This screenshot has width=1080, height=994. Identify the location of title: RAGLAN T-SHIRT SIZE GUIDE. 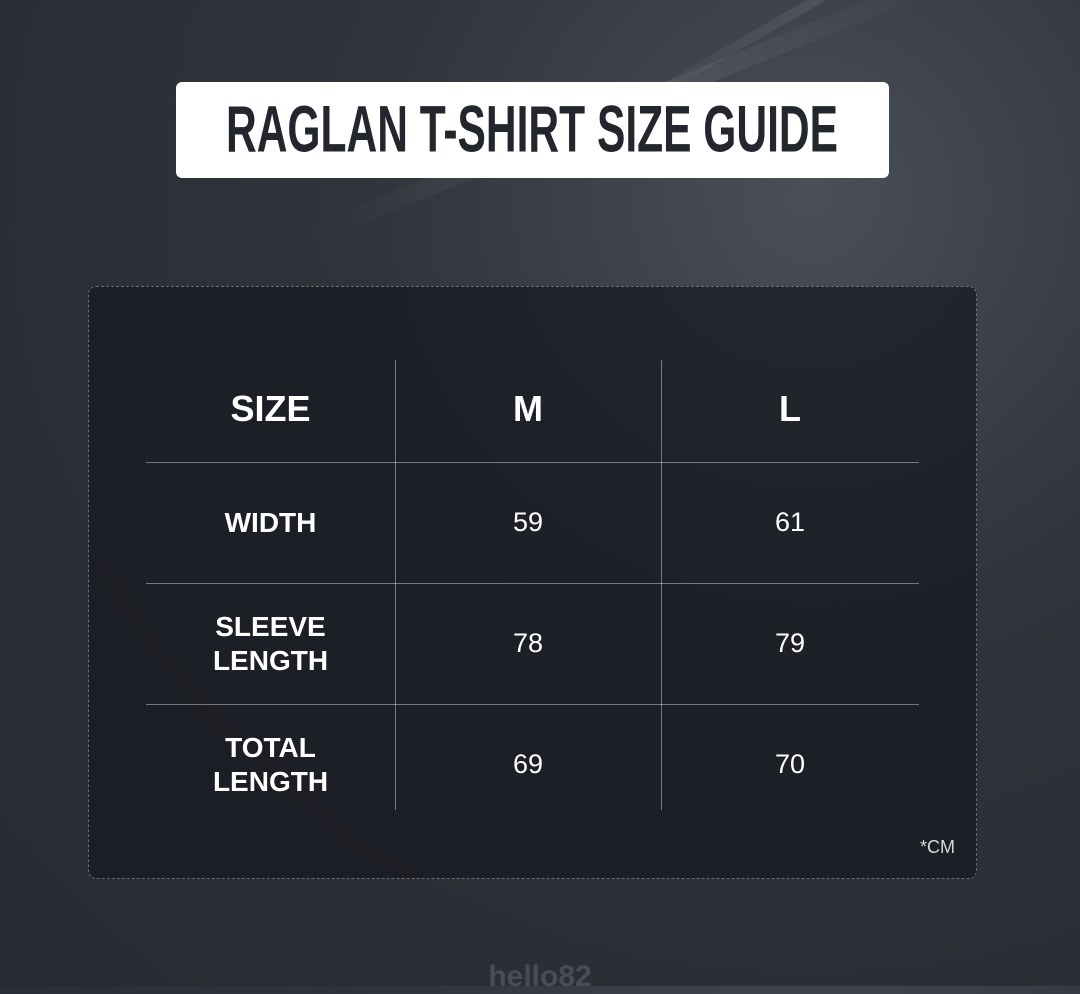
(532, 128).